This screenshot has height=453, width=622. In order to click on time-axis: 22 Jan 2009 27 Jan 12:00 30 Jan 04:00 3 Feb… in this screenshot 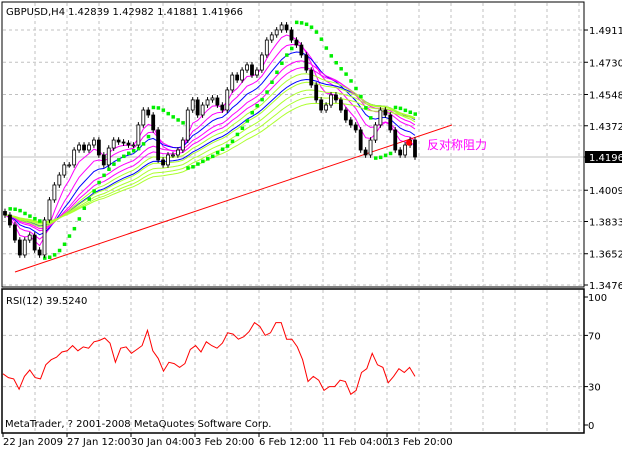, I will do `click(227, 440)`.